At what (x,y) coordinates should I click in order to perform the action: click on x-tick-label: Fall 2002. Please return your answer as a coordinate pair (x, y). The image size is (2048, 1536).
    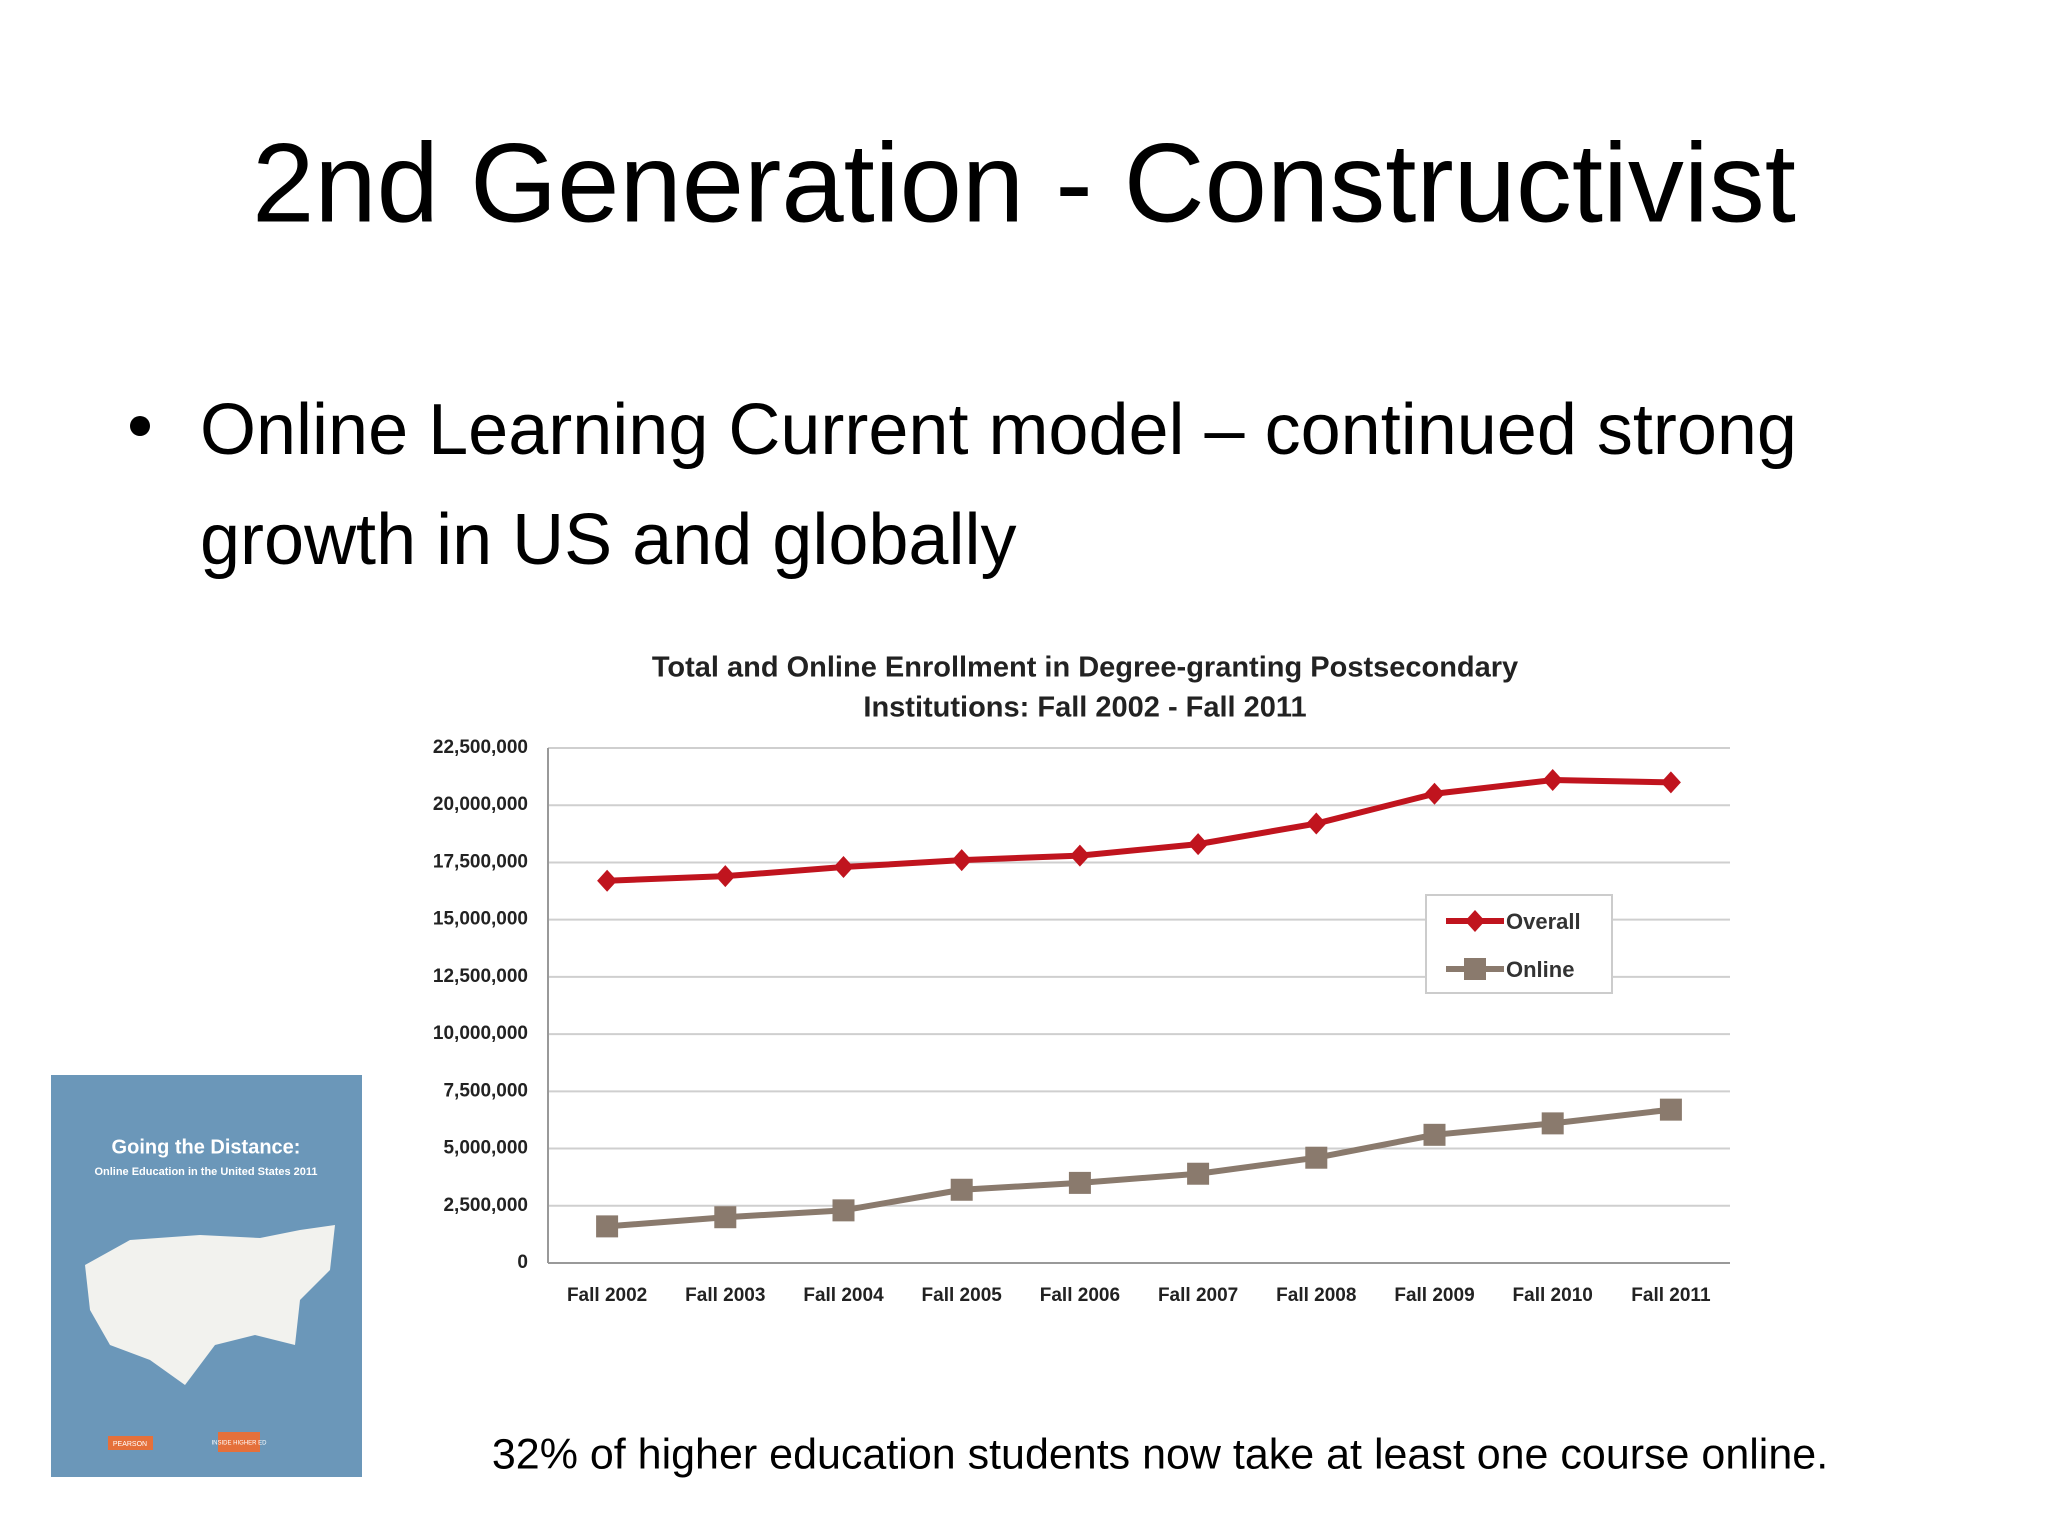
    Looking at the image, I should click on (607, 1295).